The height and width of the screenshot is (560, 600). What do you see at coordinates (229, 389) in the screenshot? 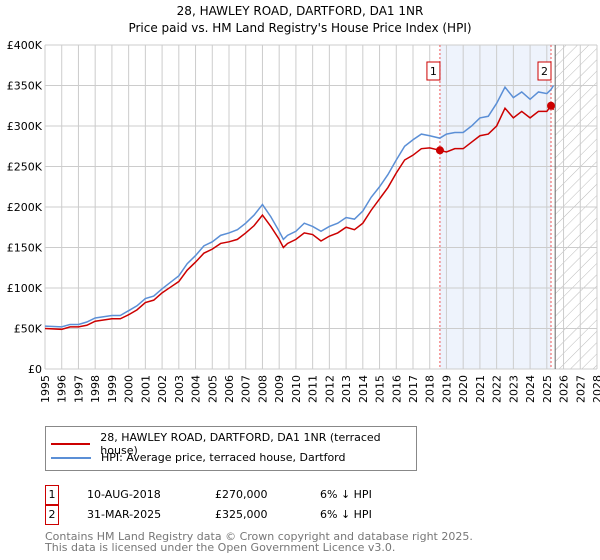
I see `x-tick-label: 2006` at bounding box center [229, 389].